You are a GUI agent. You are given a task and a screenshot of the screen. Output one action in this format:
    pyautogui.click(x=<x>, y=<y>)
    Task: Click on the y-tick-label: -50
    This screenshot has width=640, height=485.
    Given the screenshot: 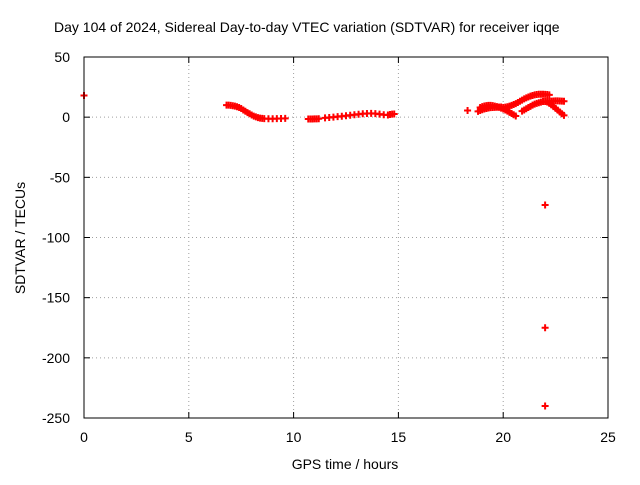 What is the action you would take?
    pyautogui.click(x=60, y=177)
    